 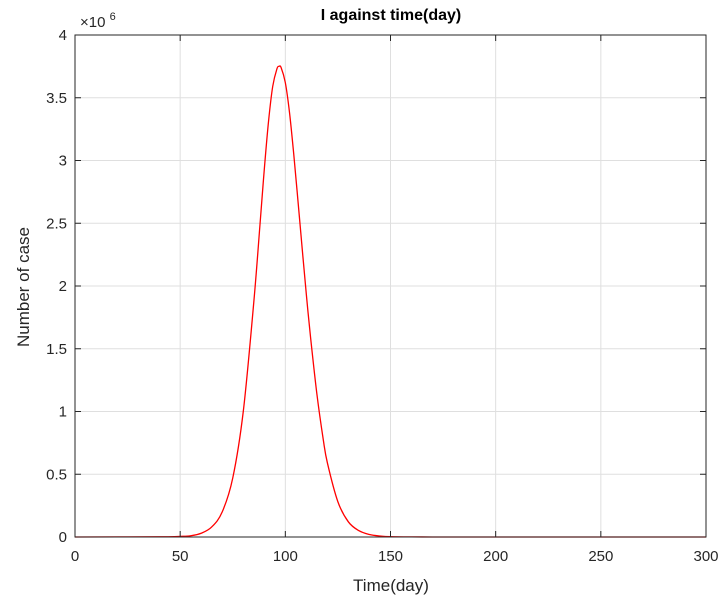 What do you see at coordinates (705, 556) in the screenshot?
I see `x-tick-label: 300` at bounding box center [705, 556].